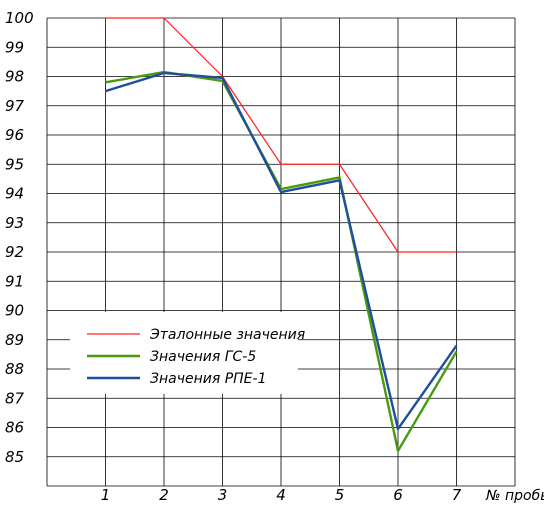 The width and height of the screenshot is (544, 506). What do you see at coordinates (14, 311) in the screenshot?
I see `y-tick-label: 90` at bounding box center [14, 311].